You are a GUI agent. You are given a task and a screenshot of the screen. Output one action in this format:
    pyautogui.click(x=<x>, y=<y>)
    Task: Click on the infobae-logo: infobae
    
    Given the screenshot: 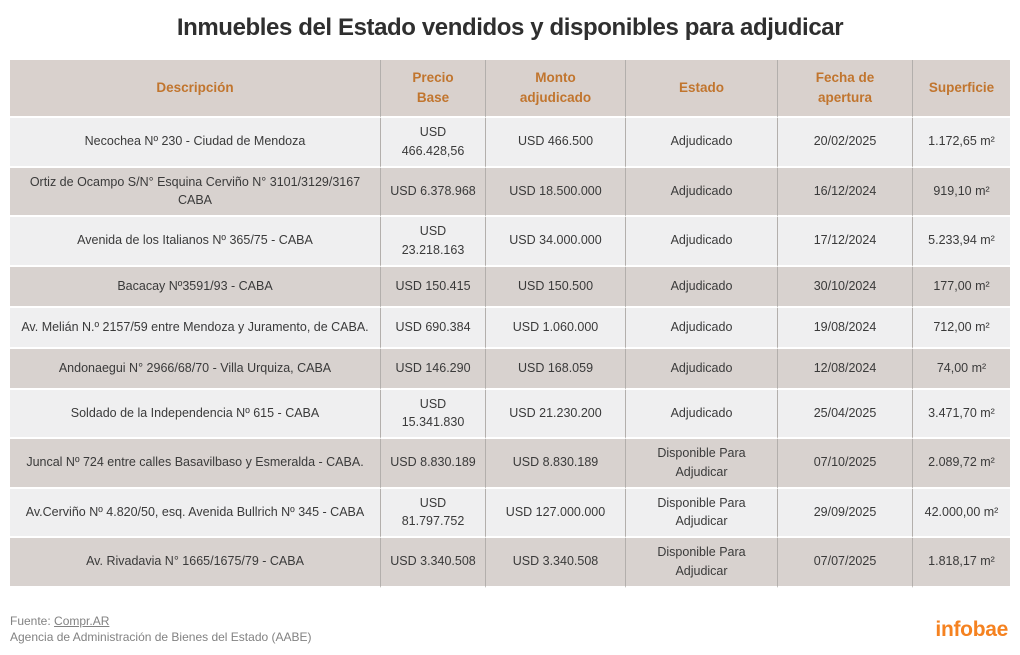 What is the action you would take?
    pyautogui.click(x=971, y=629)
    